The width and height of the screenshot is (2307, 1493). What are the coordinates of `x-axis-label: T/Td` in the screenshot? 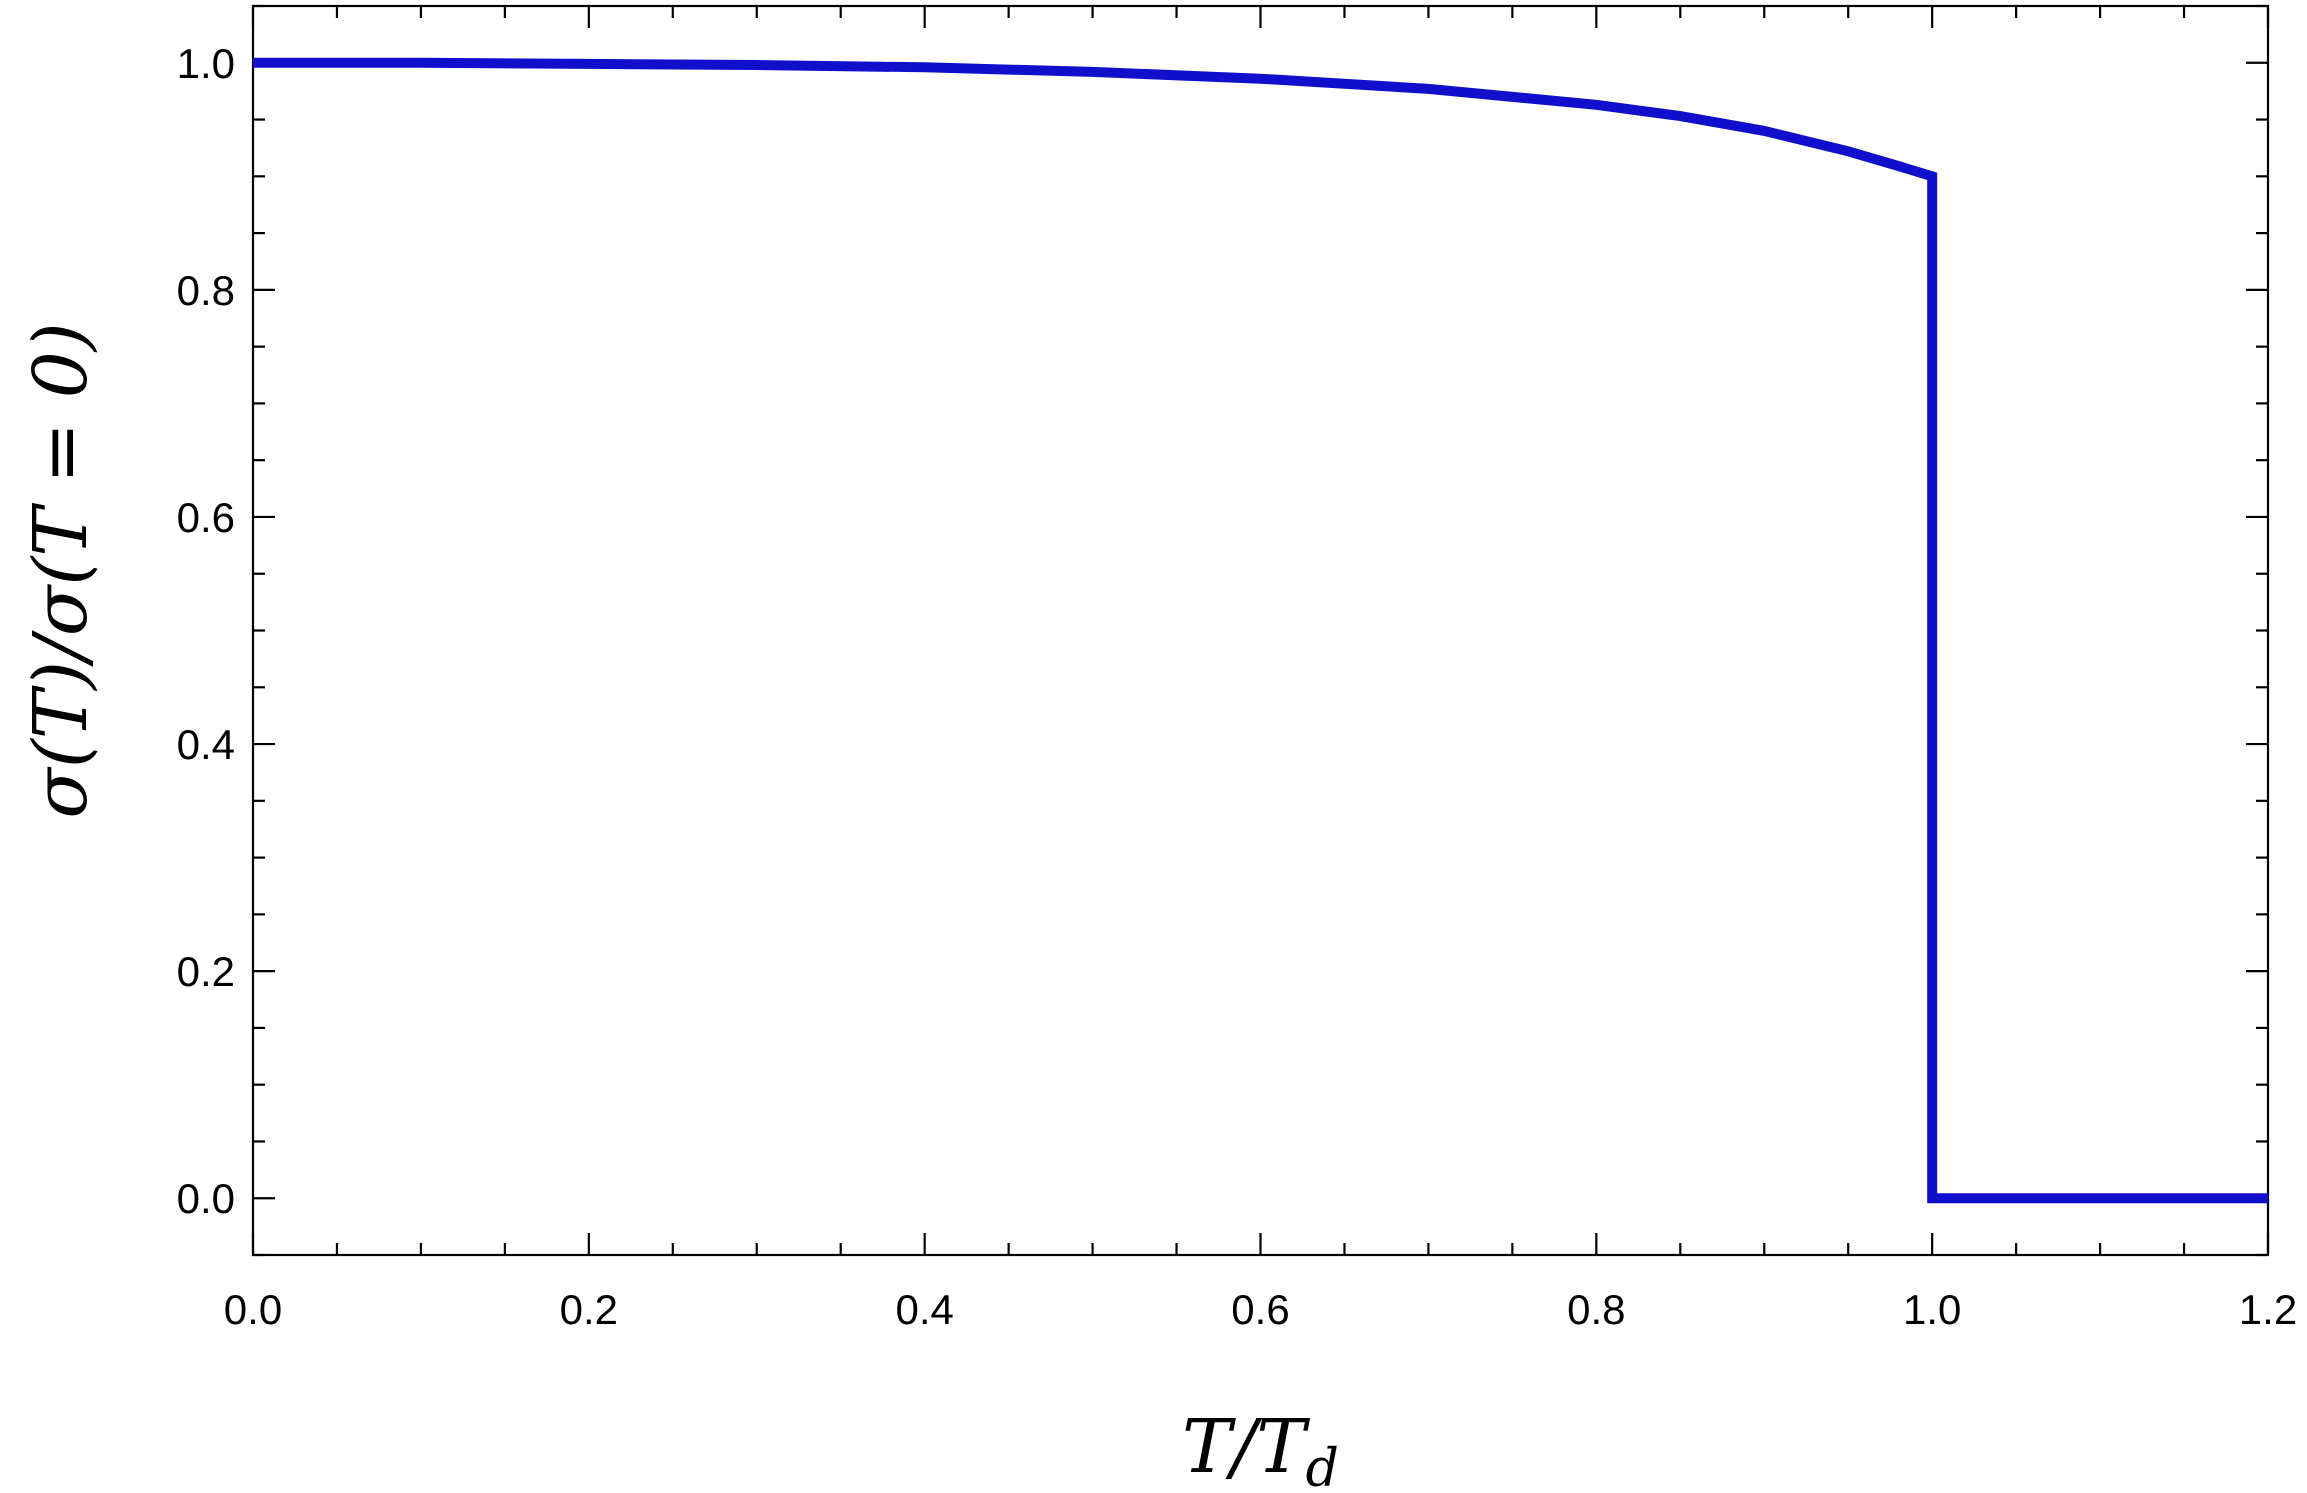 It's located at (1260, 1448).